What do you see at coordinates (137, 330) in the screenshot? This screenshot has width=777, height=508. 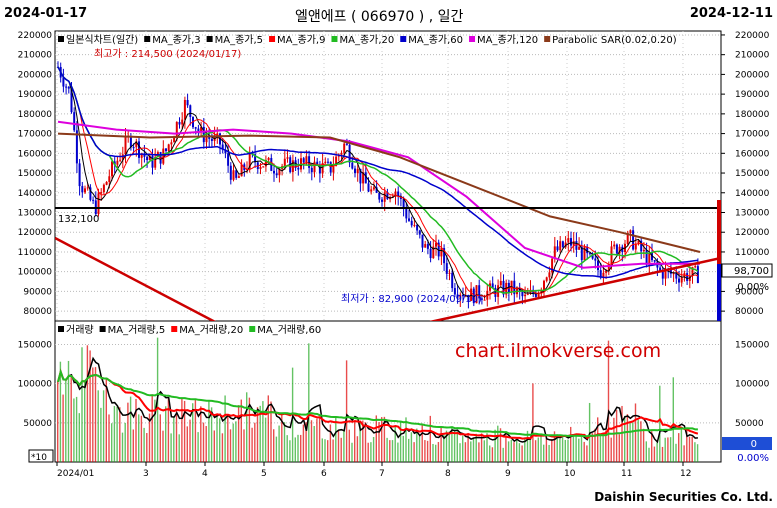 I see `volume-legend-label: MA_거래량,5` at bounding box center [137, 330].